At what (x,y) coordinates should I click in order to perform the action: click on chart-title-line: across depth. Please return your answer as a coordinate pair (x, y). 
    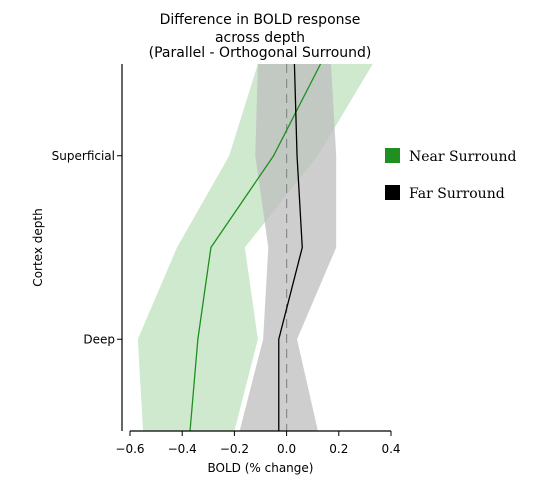
    Looking at the image, I should click on (260, 38).